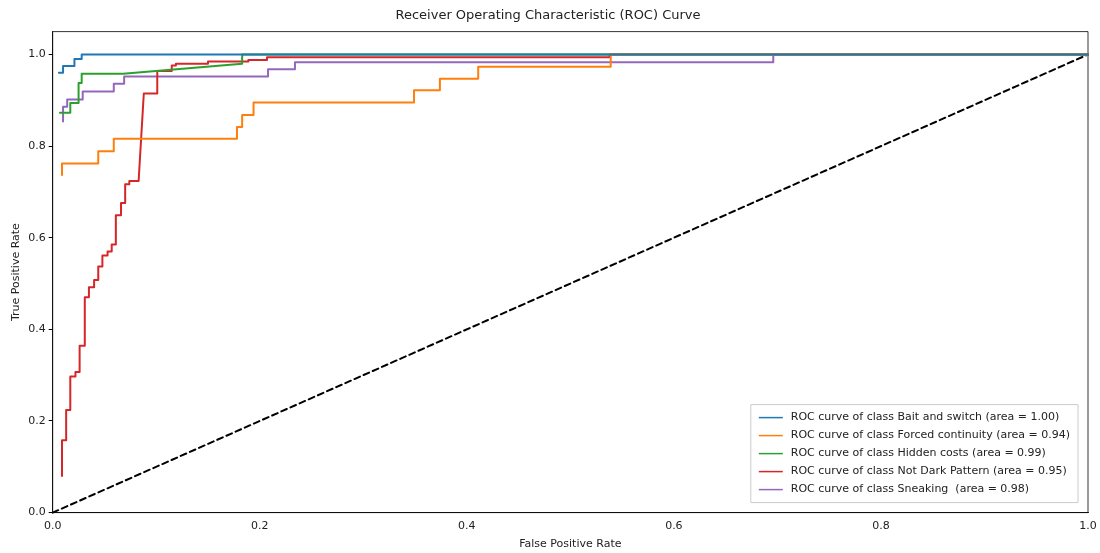 This screenshot has height=553, width=1100. What do you see at coordinates (37, 512) in the screenshot?
I see `y-tick-label: 0.0` at bounding box center [37, 512].